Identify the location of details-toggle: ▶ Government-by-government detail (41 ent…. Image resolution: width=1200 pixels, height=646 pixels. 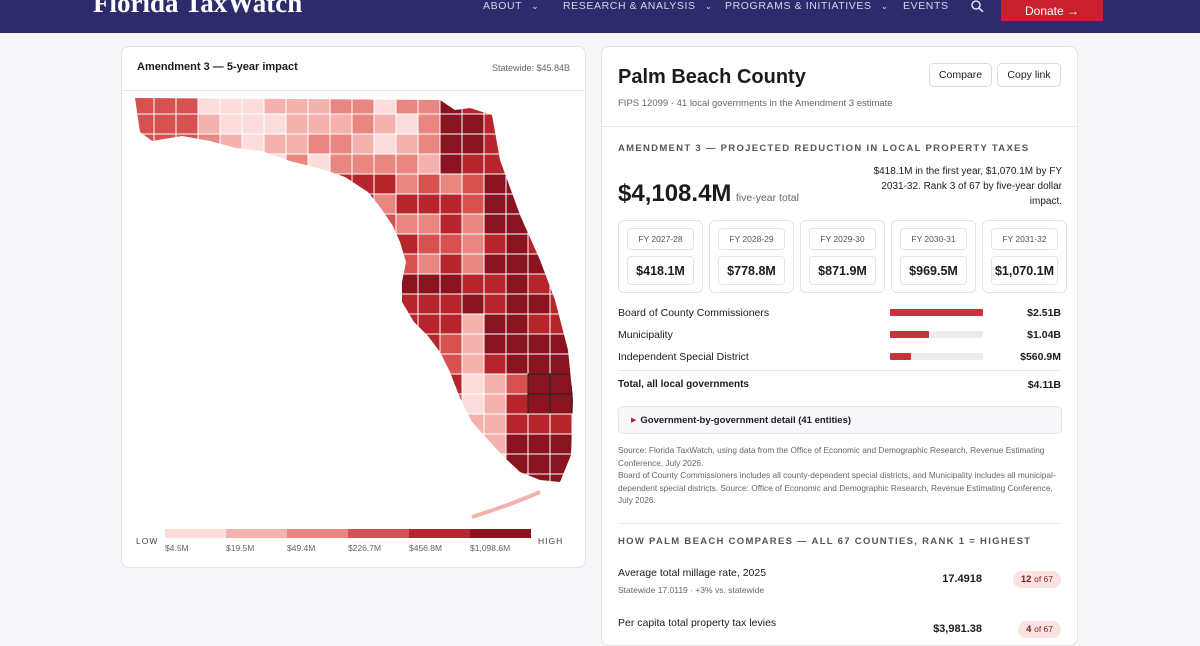
(840, 420).